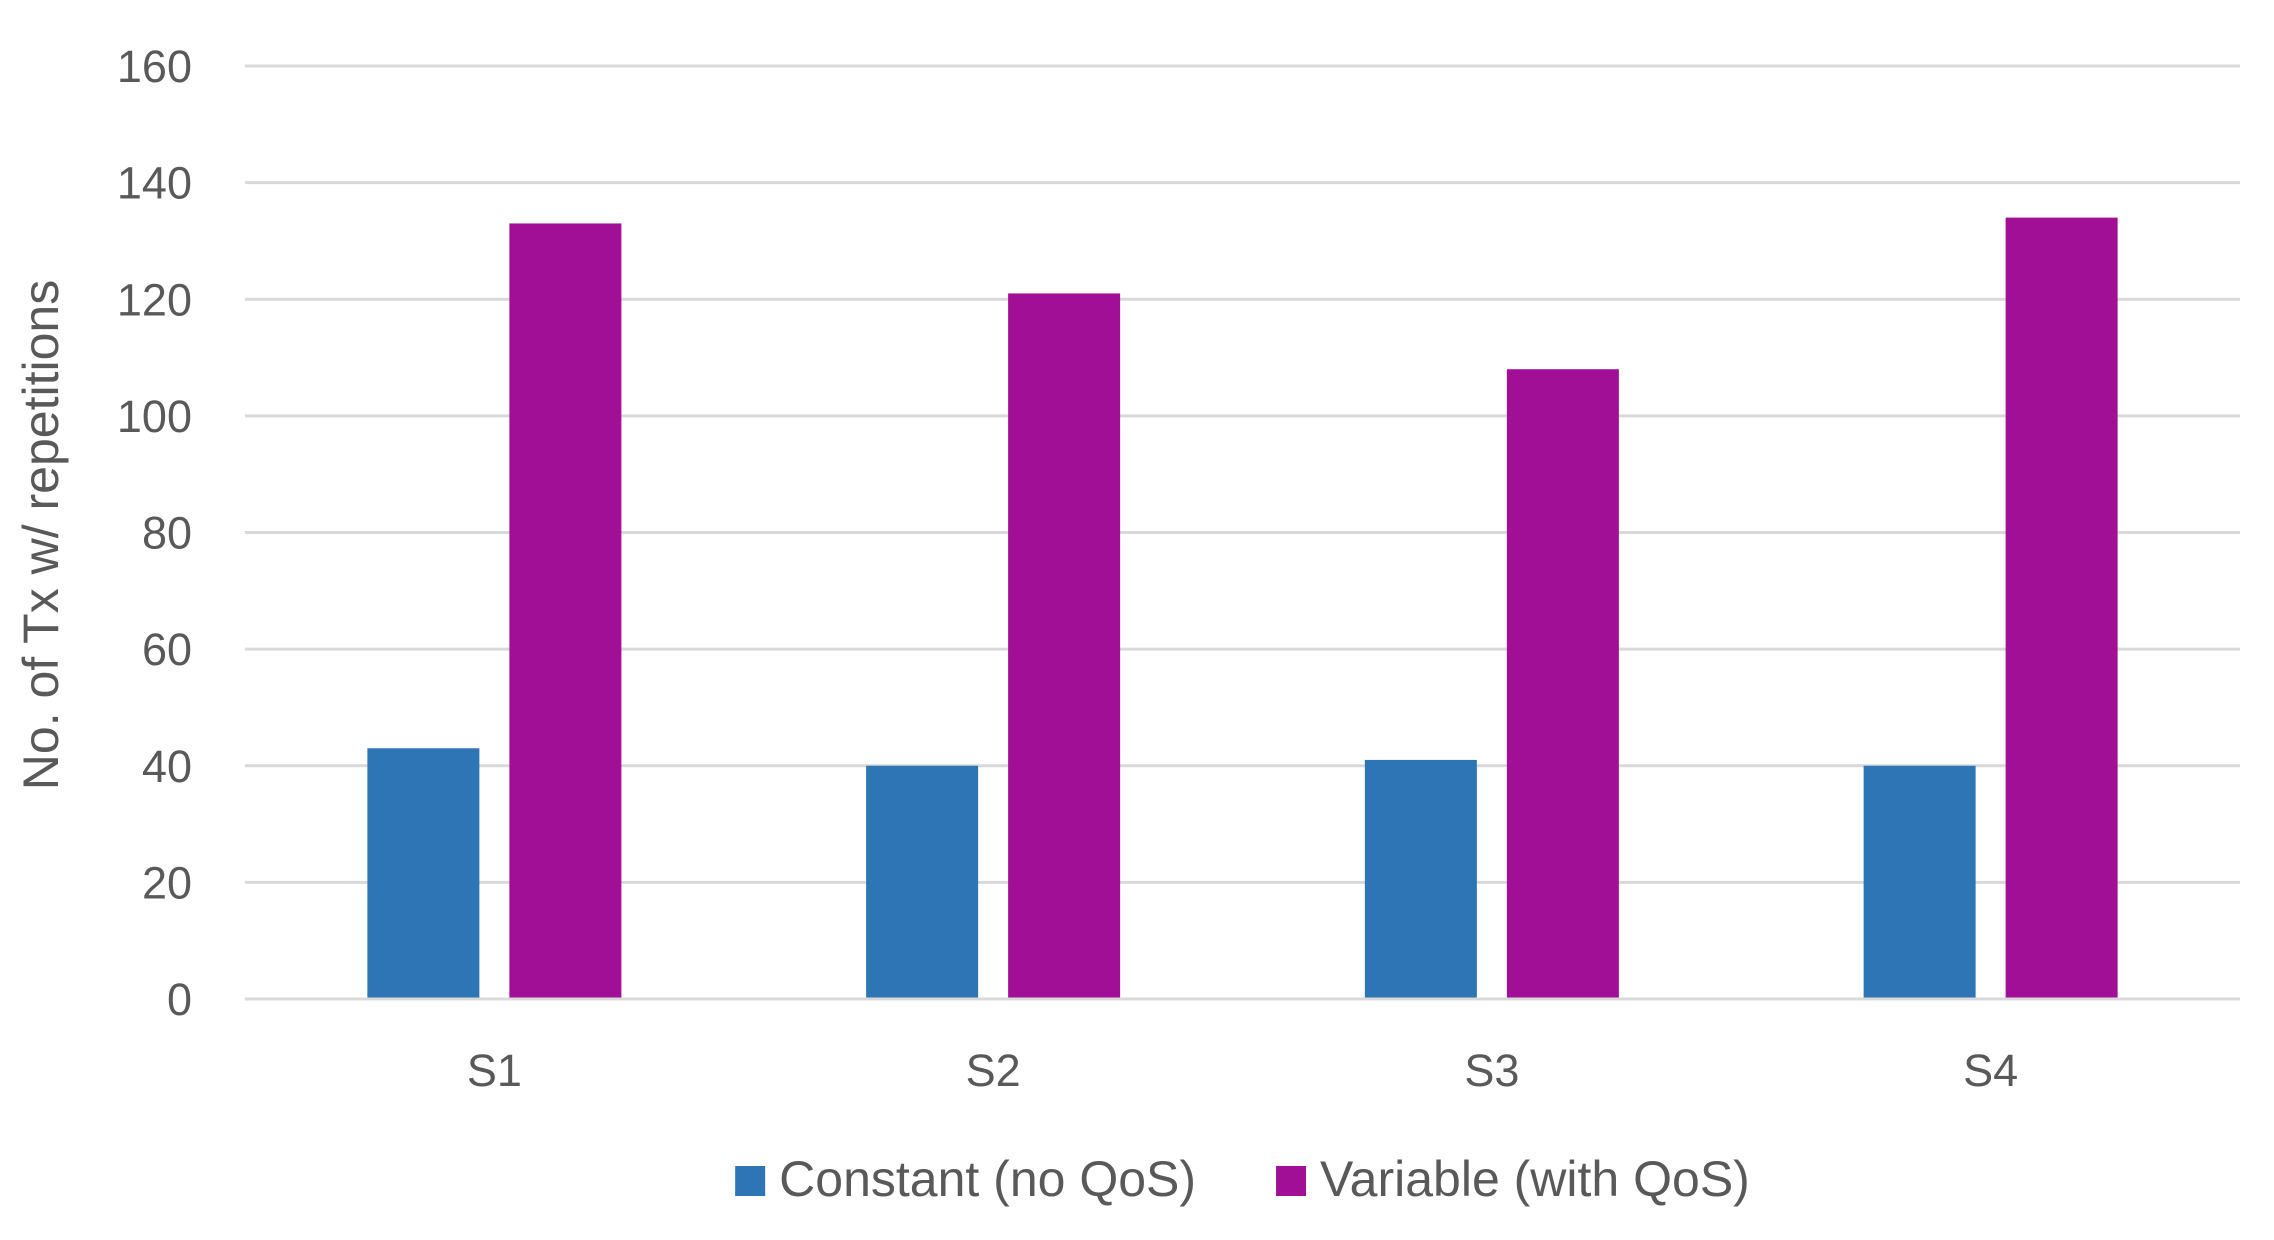  I want to click on y-axis-title: No. of Tx w/ repetitions, so click(41, 535).